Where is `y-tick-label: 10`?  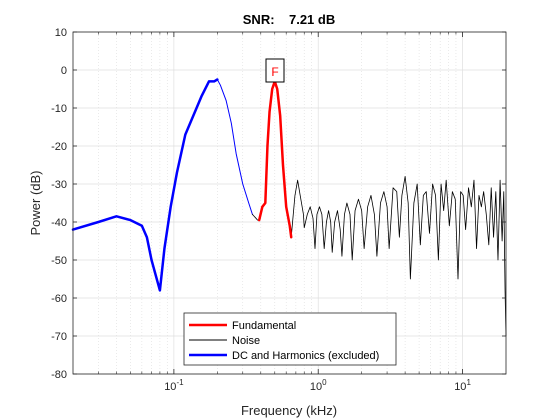
y-tick-label: 10 is located at coordinates (61, 33).